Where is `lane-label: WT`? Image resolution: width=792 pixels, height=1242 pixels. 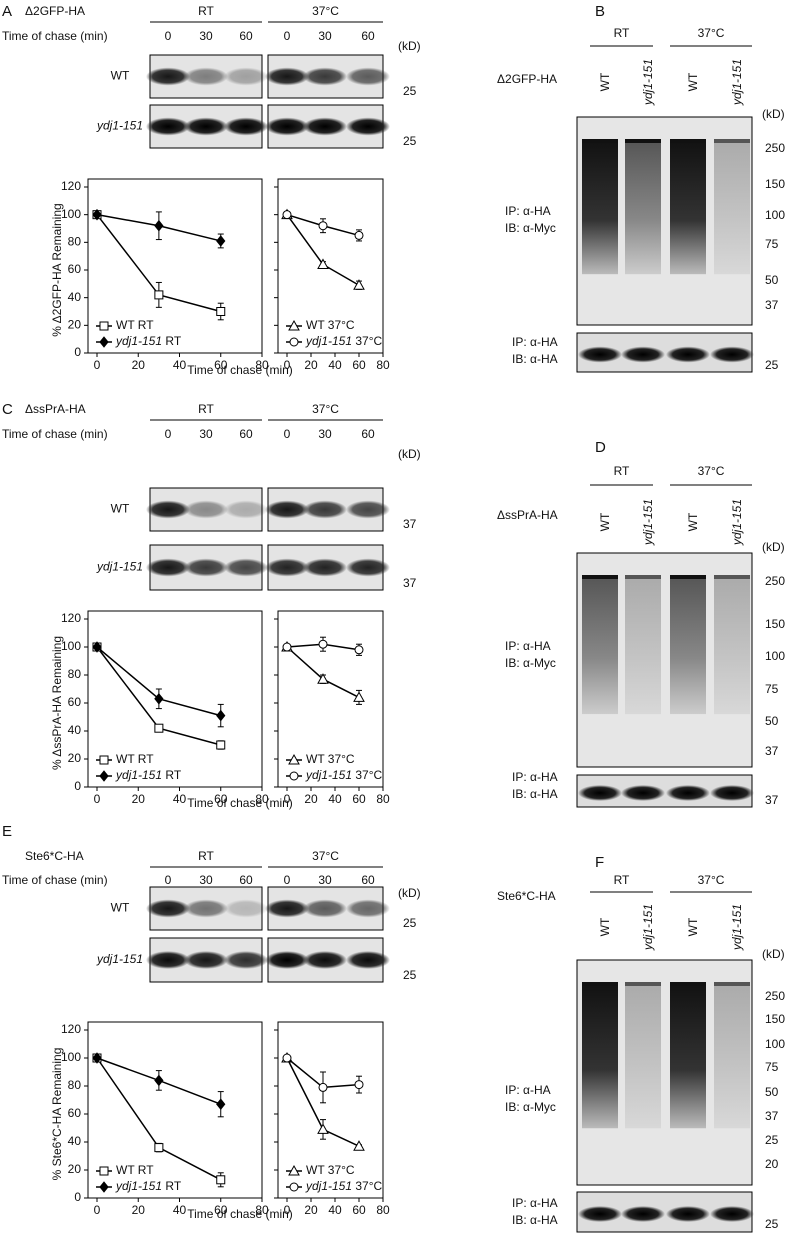
lane-label: WT is located at coordinates (693, 926).